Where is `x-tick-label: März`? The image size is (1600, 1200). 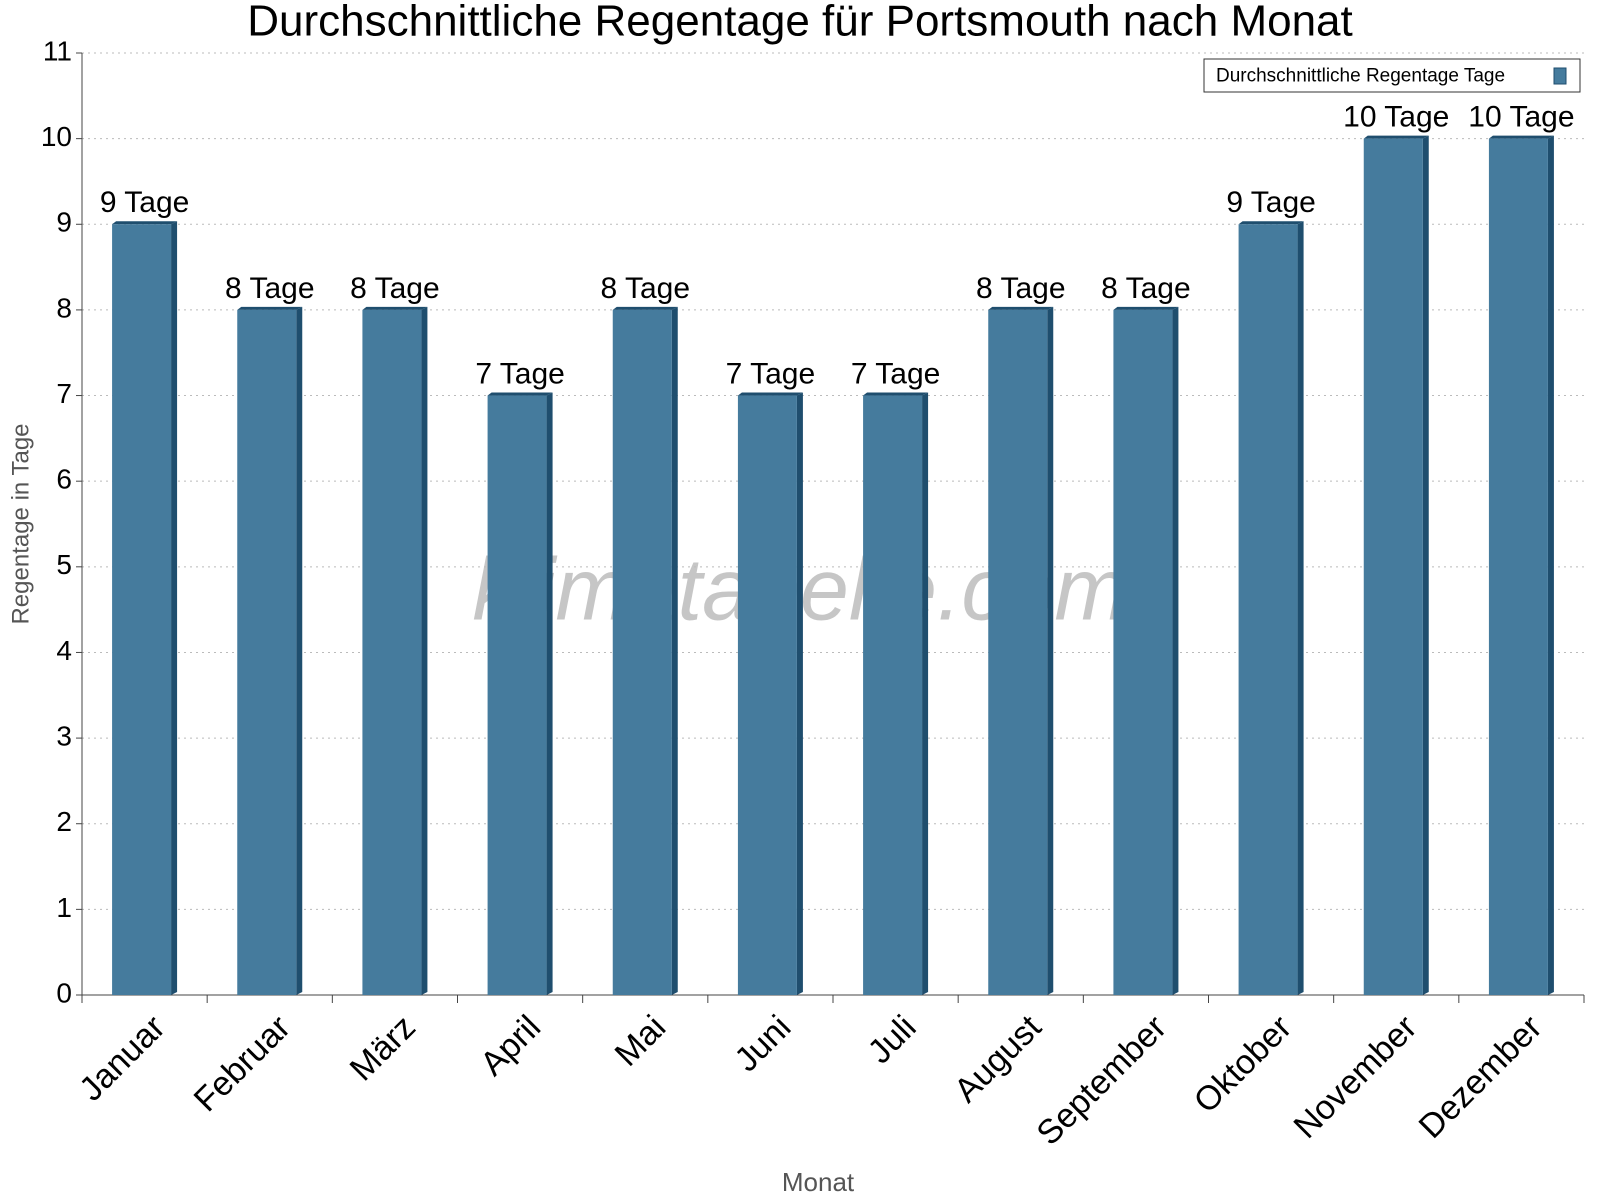
x-tick-label: März is located at coordinates (383, 1048).